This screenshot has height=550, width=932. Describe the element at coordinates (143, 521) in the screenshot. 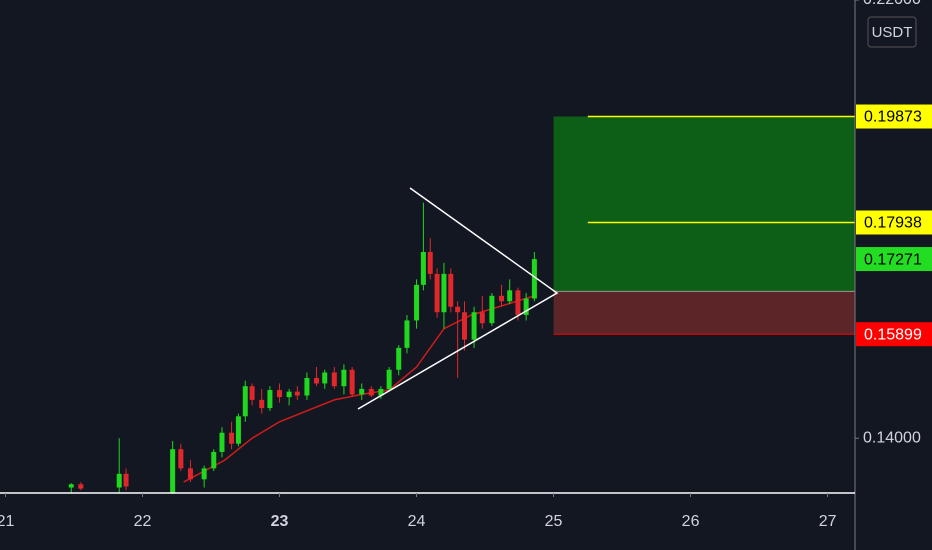

I see `x-tick-label: 22` at that location.